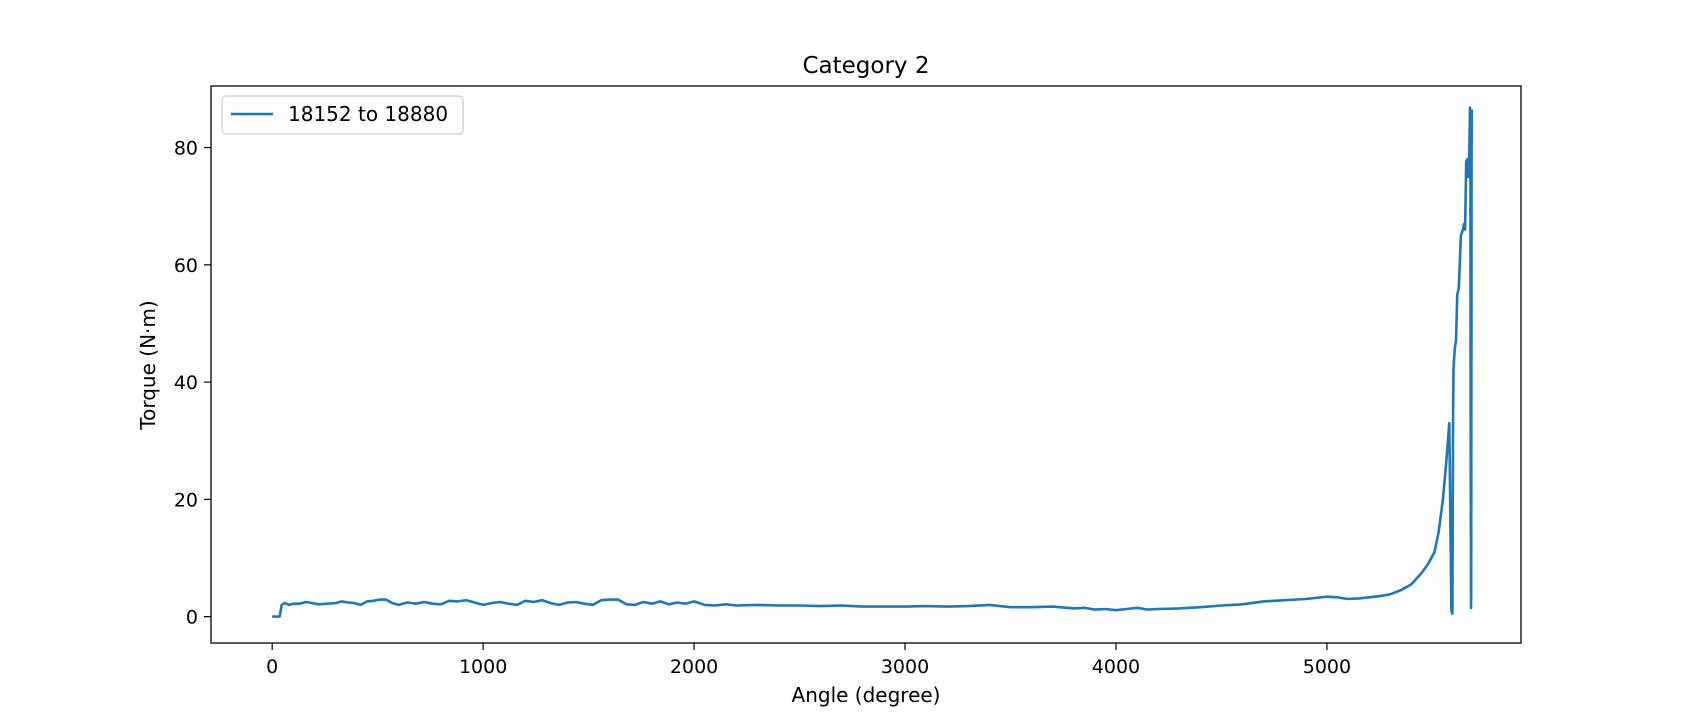 The height and width of the screenshot is (720, 1683). What do you see at coordinates (808, 660) in the screenshot?
I see `x-axis-ticks: 0 1000 2000 3000 4000 5000` at bounding box center [808, 660].